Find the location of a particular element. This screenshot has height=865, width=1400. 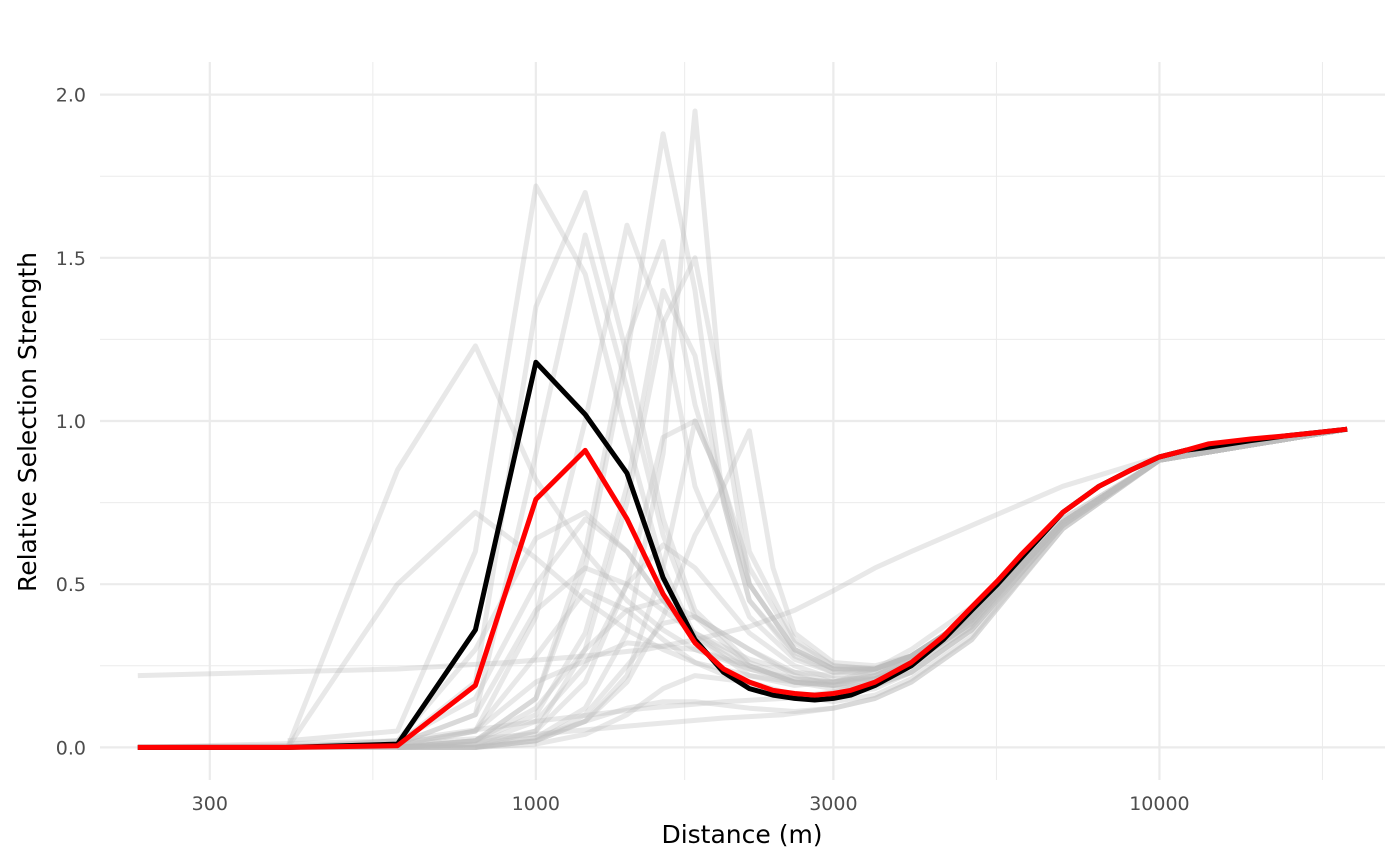

y-tick-label: 1.0 is located at coordinates (71, 422).